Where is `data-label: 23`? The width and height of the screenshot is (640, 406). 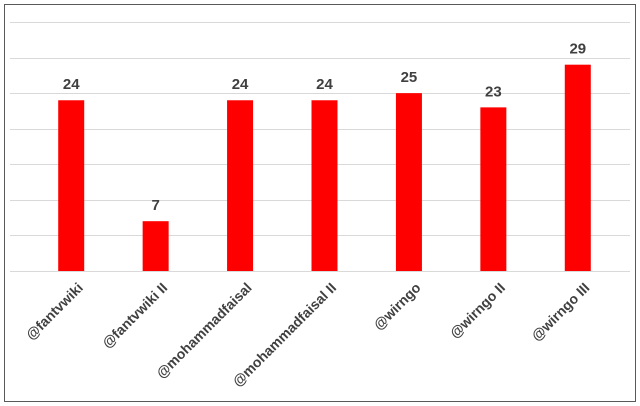 data-label: 23 is located at coordinates (493, 91).